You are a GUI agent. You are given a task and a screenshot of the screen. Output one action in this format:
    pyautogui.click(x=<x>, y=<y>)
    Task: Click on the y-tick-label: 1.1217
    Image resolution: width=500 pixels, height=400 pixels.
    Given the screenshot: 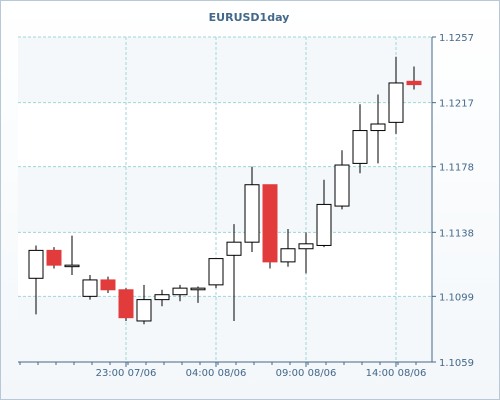 What is the action you would take?
    pyautogui.click(x=456, y=104)
    